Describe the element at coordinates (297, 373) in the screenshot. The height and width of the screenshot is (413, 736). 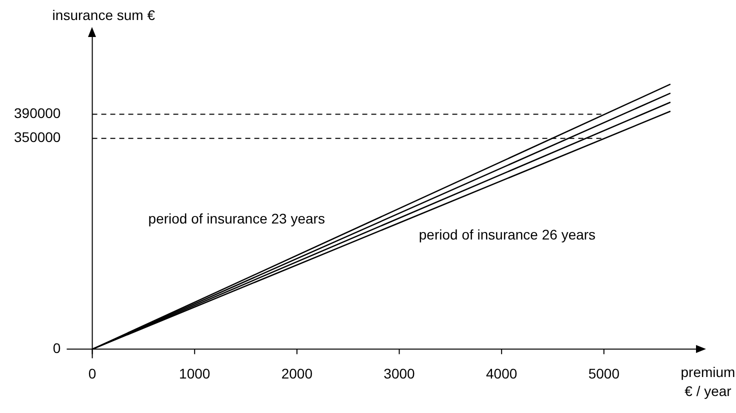
I see `x-tick-label: 2000` at that location.